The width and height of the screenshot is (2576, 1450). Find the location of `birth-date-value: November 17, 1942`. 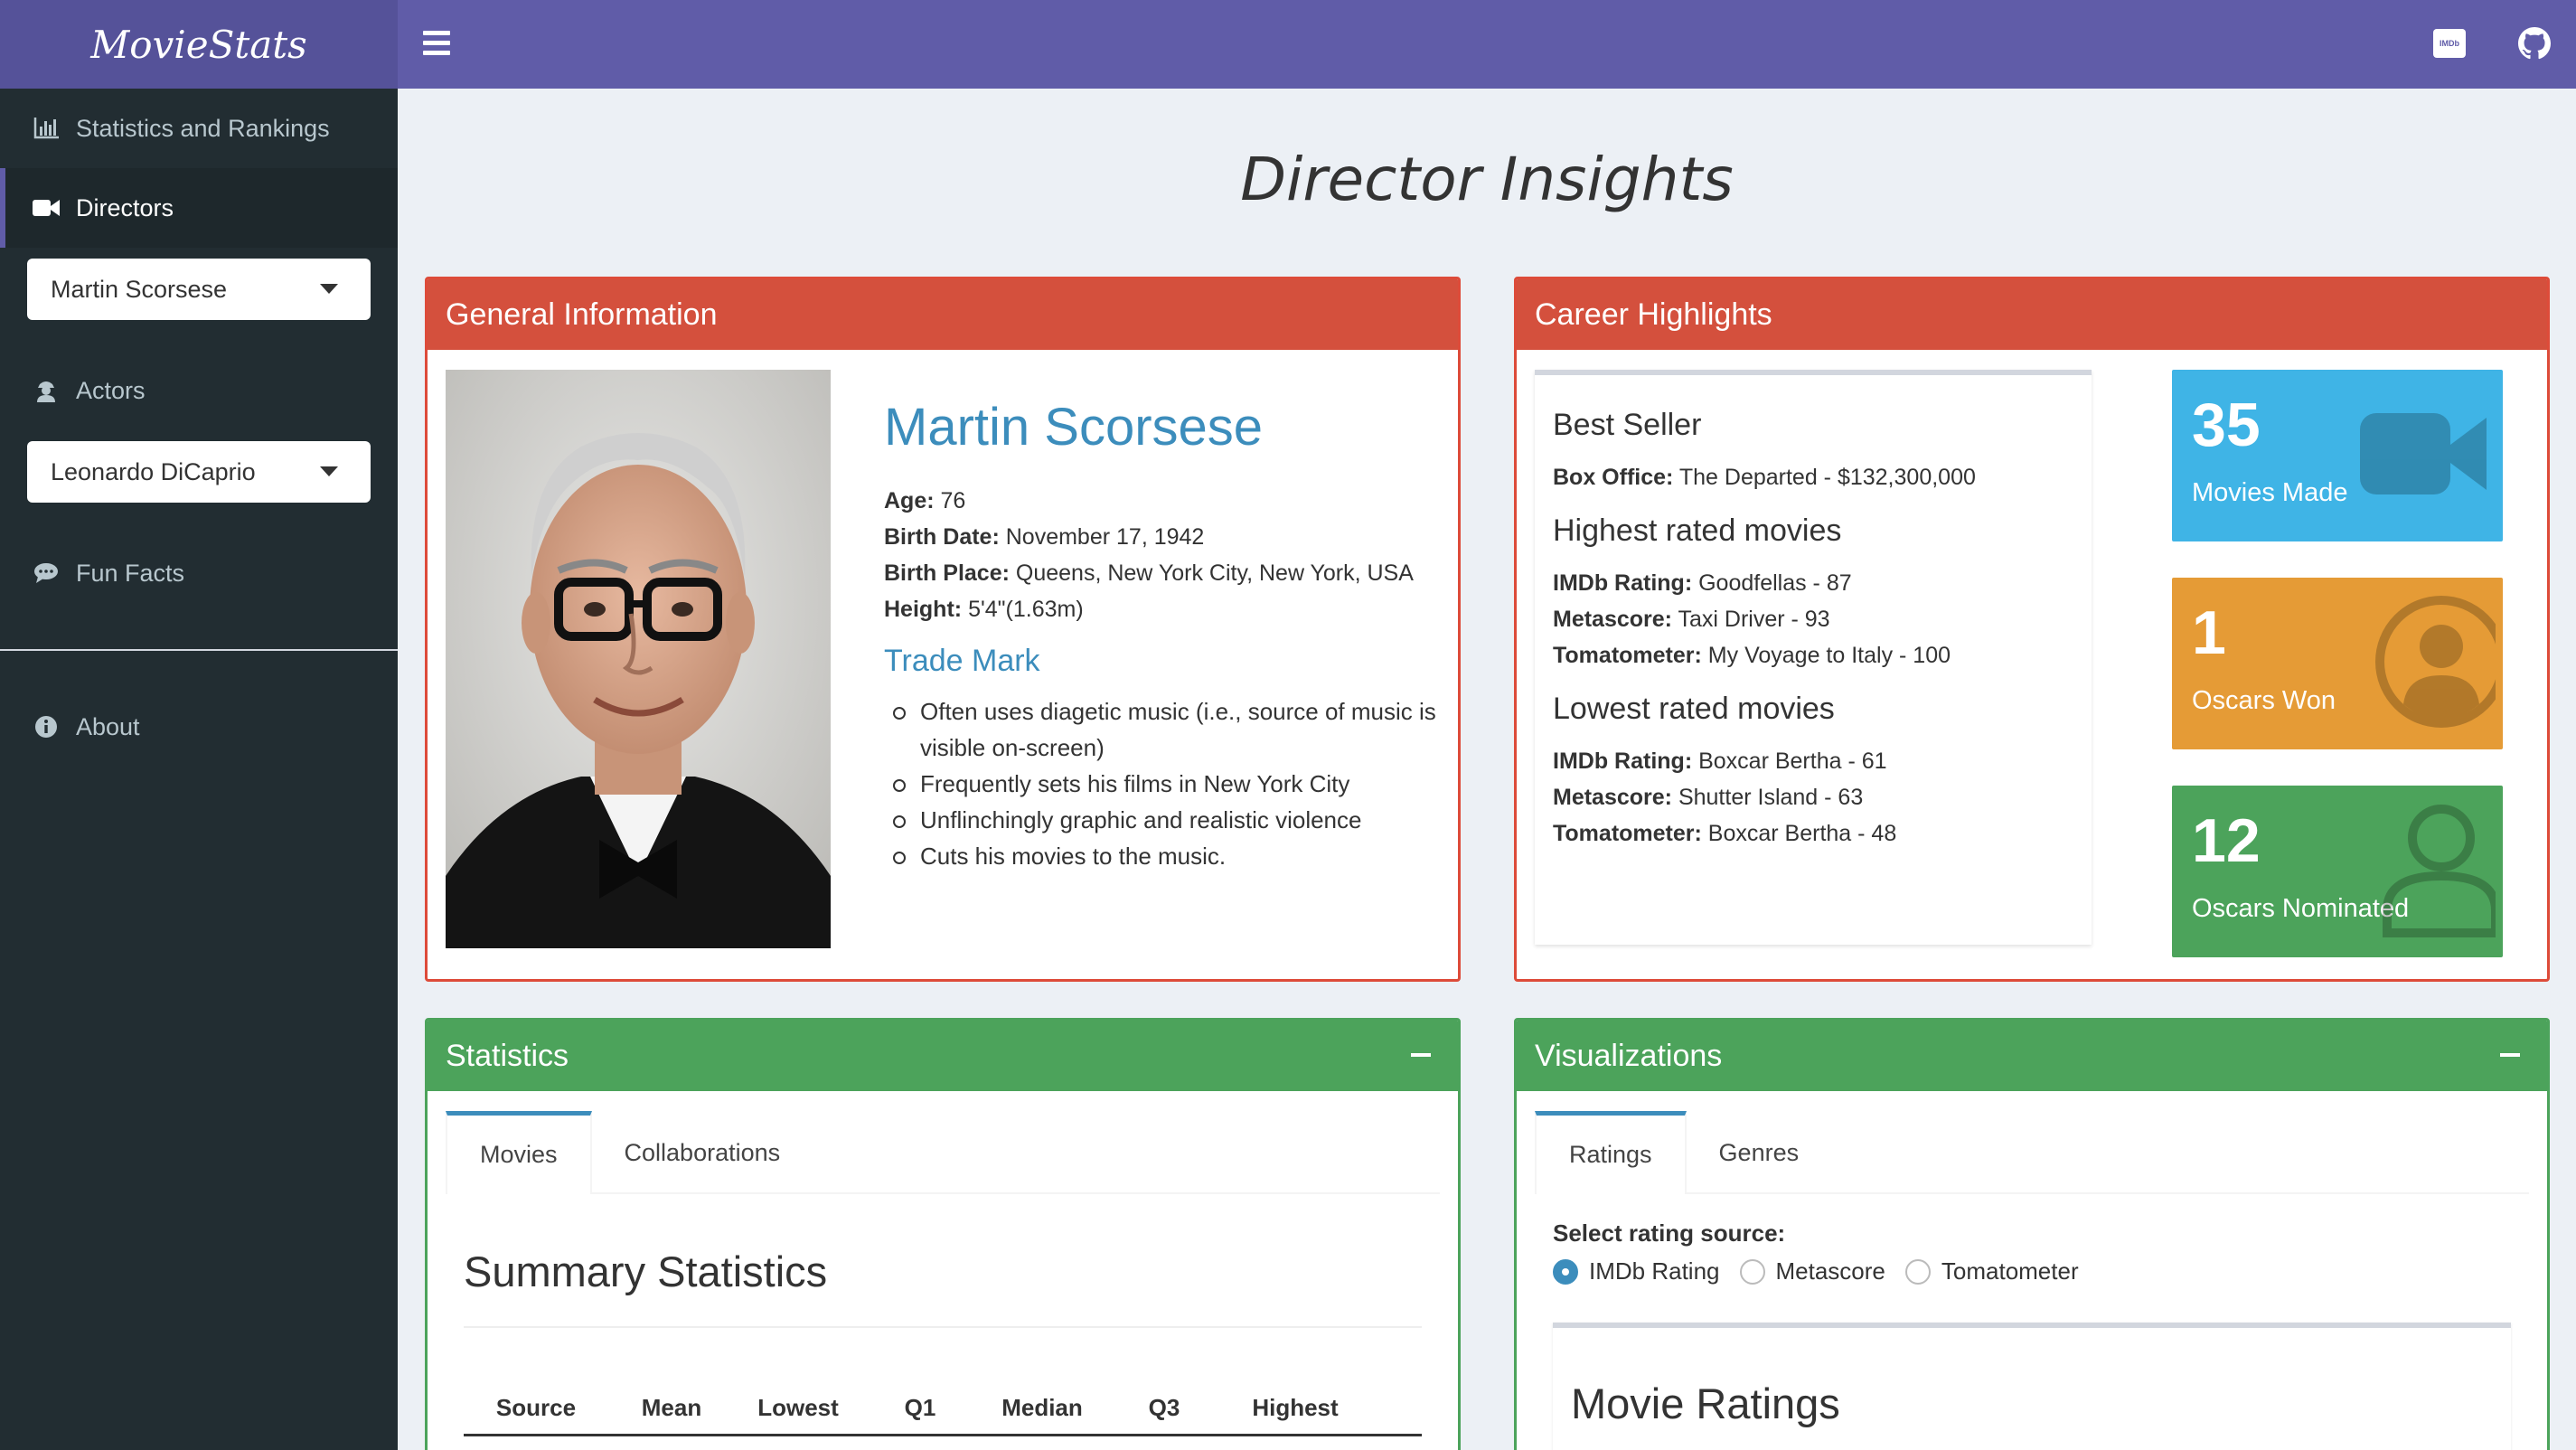

birth-date-value: November 17, 1942 is located at coordinates (1105, 537).